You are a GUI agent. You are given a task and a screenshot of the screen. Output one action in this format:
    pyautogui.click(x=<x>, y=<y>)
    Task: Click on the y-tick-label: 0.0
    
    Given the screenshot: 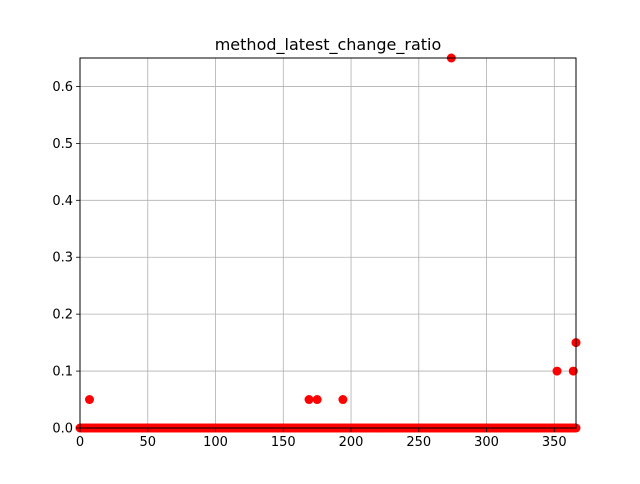 What is the action you would take?
    pyautogui.click(x=62, y=429)
    